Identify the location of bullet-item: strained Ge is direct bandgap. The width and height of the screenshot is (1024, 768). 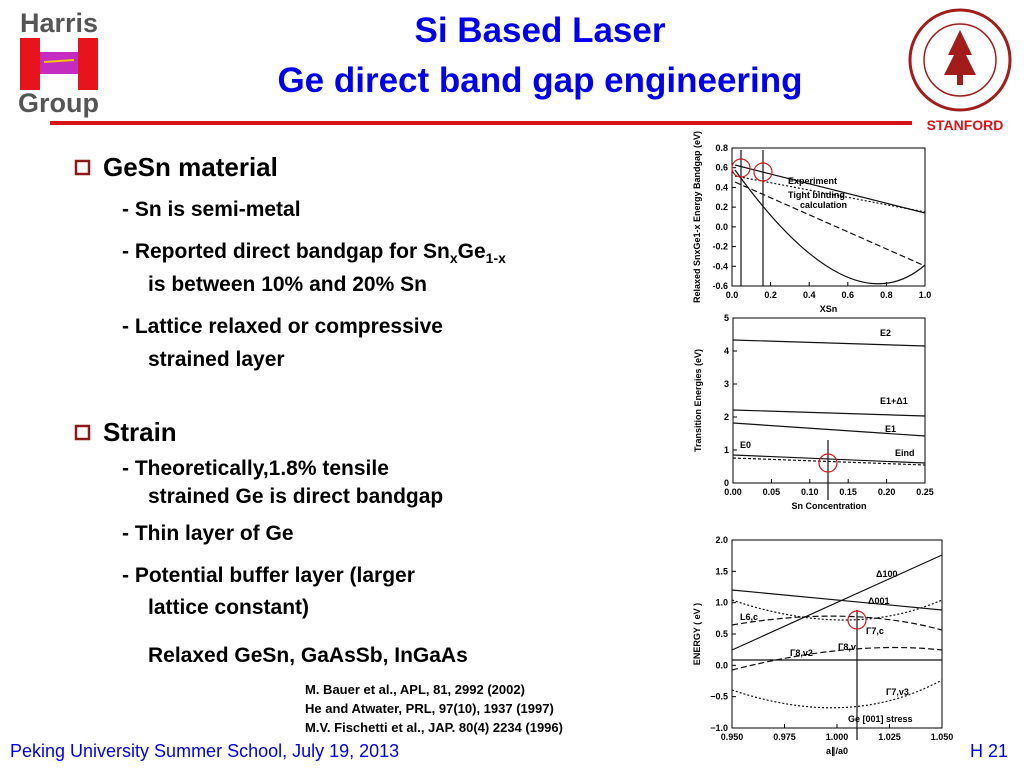
(295, 496).